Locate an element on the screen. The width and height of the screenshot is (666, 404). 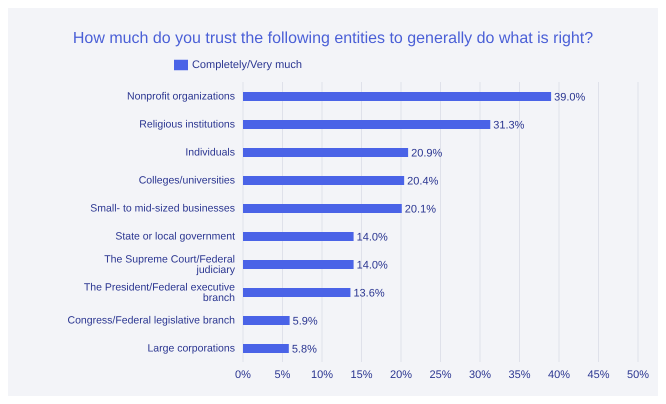
x-tick-label: 20% is located at coordinates (401, 374).